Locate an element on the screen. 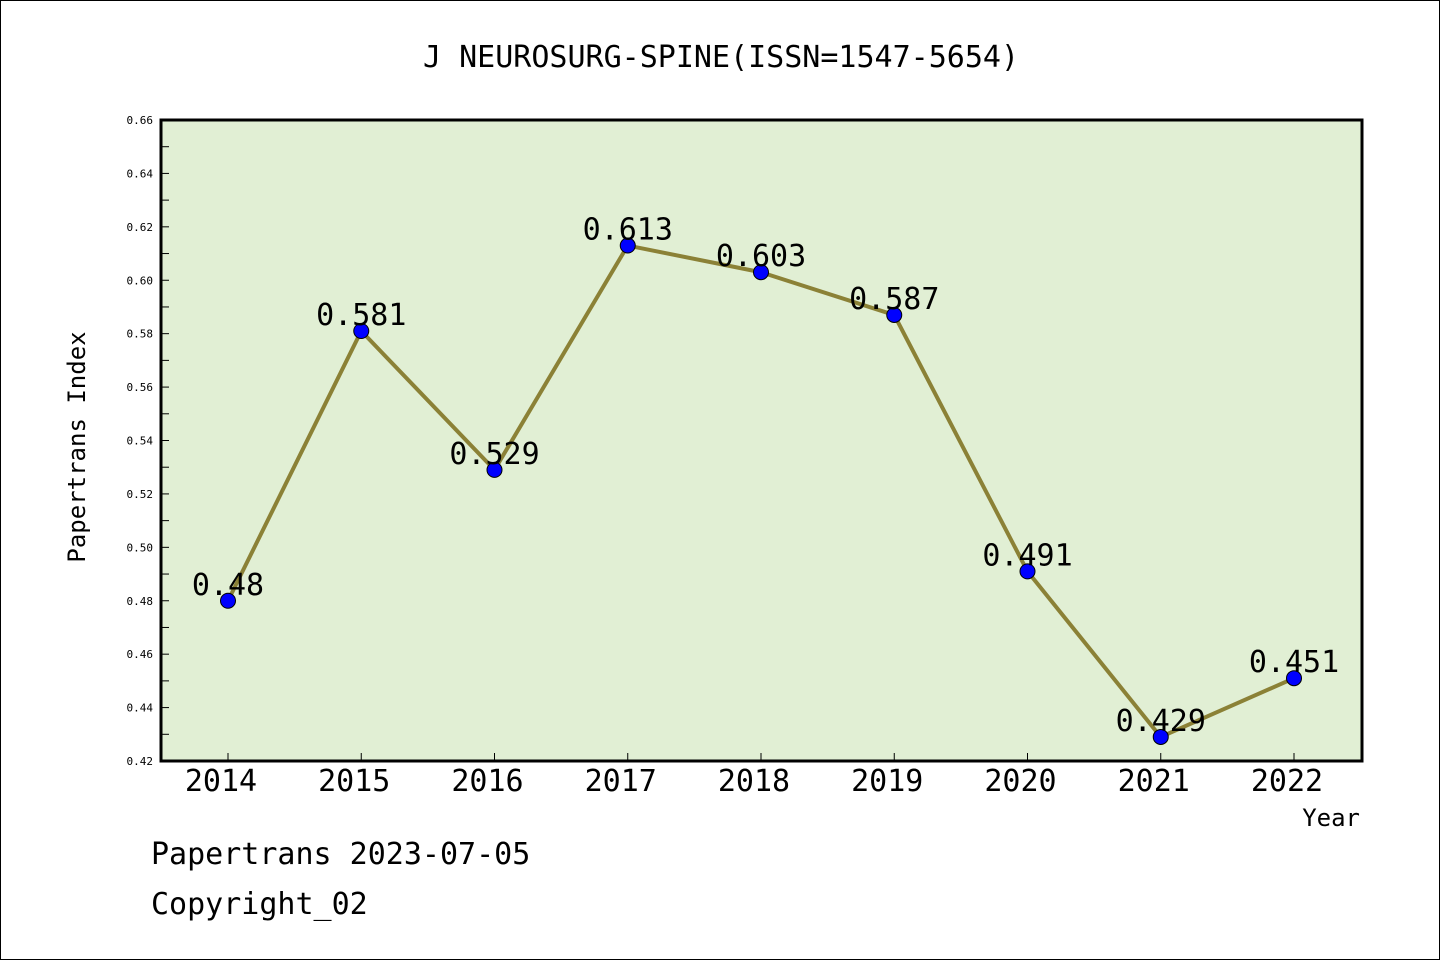 The height and width of the screenshot is (961, 1440). data-point-2020 is located at coordinates (1027, 571).